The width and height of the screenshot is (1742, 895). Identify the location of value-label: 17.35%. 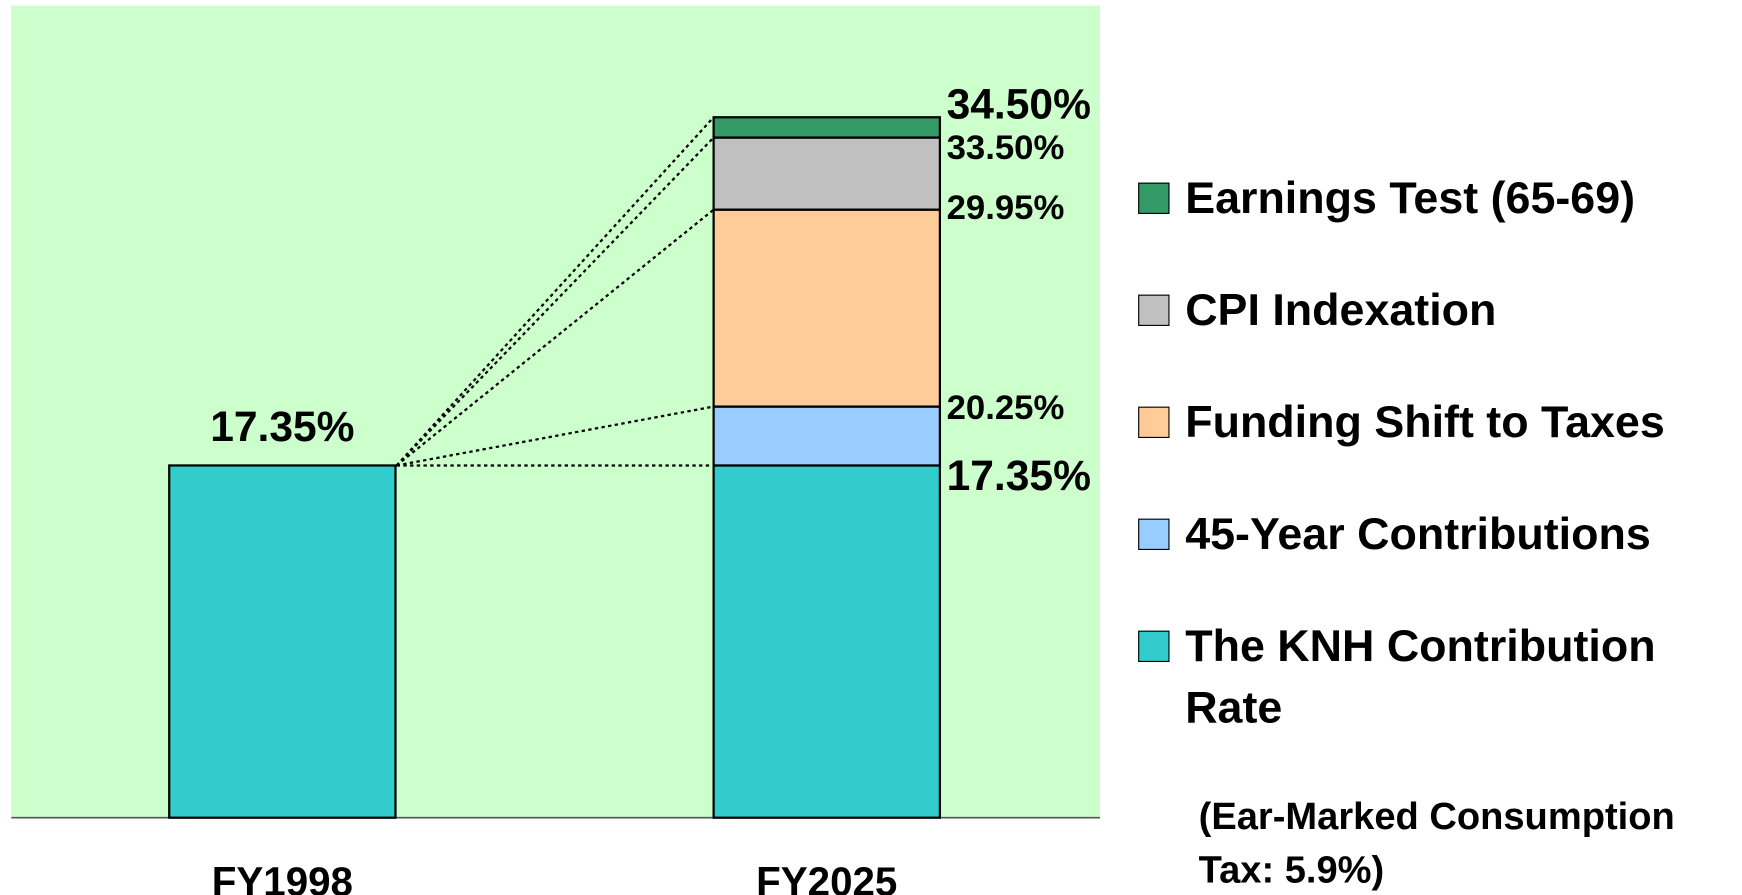
(282, 427).